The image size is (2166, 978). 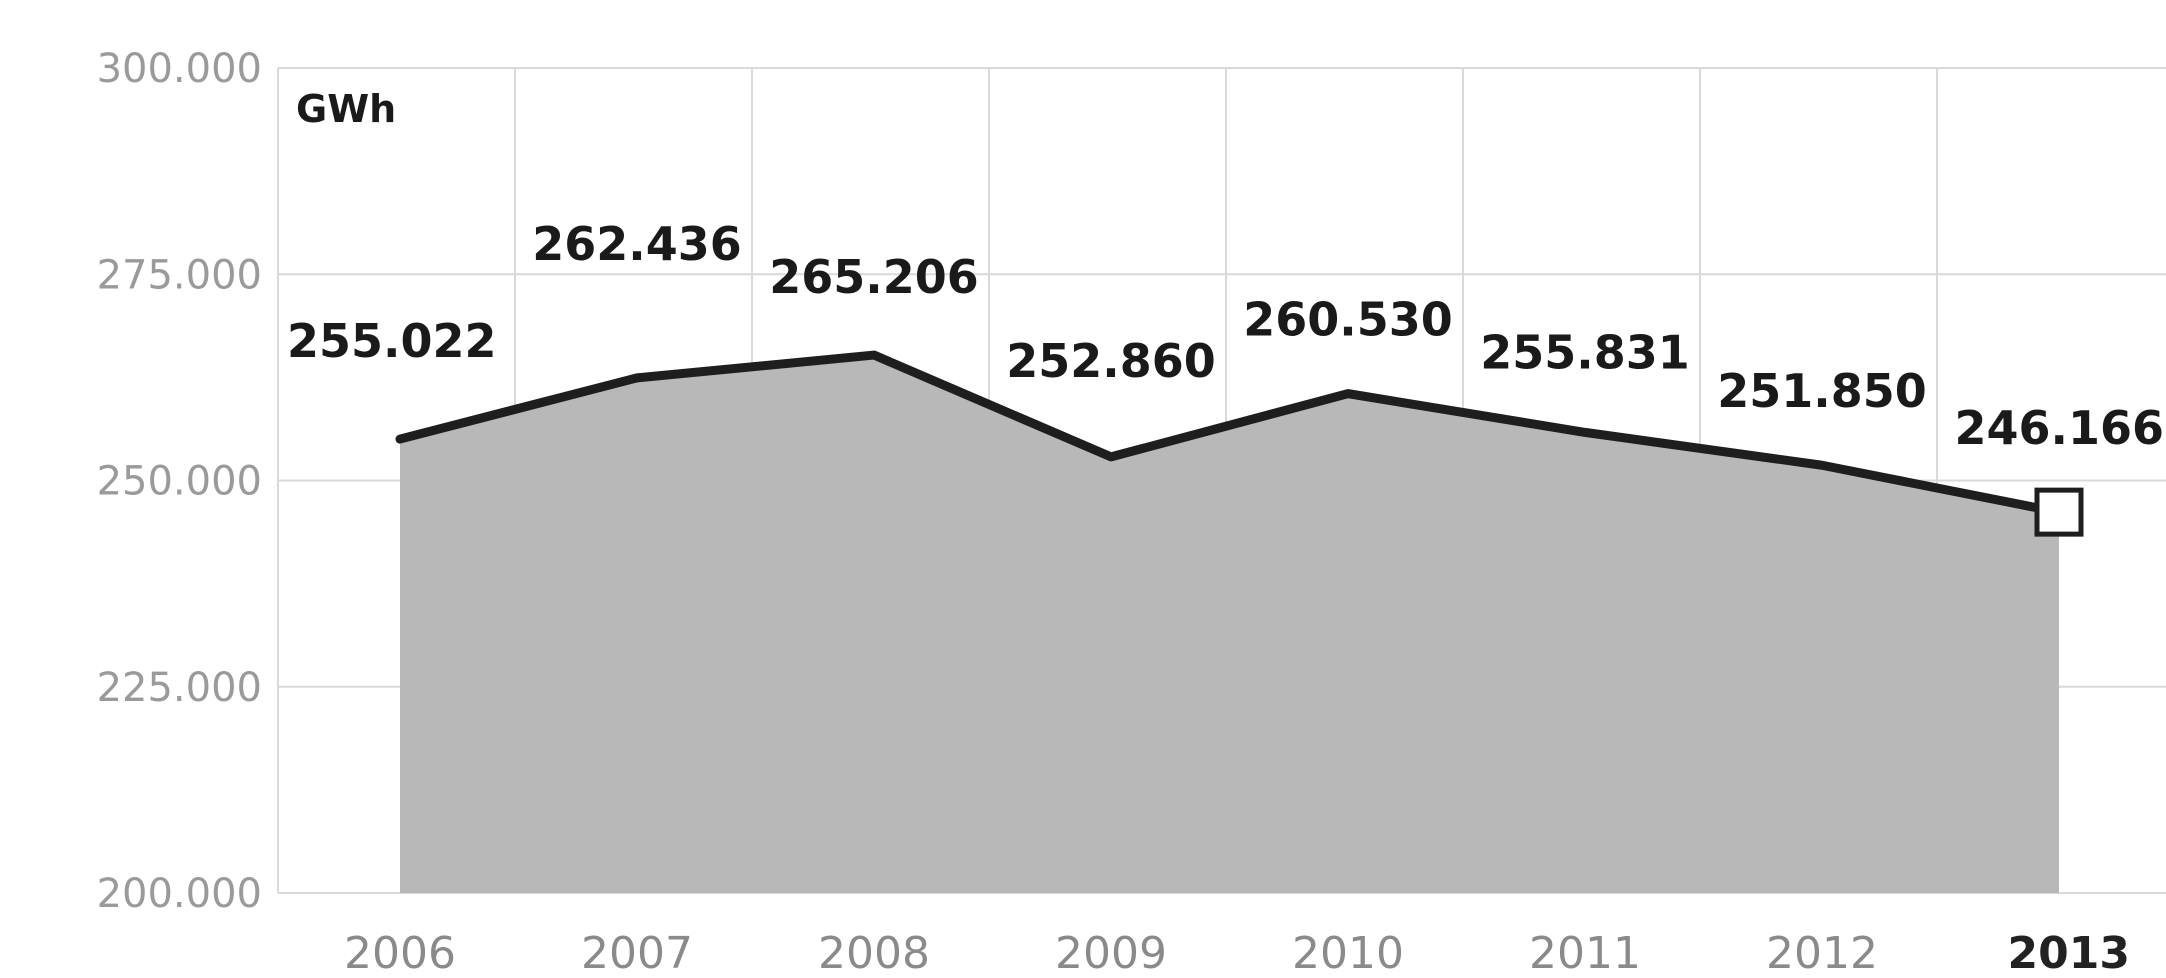 I want to click on y-tick-label: 300.000, so click(x=179, y=69).